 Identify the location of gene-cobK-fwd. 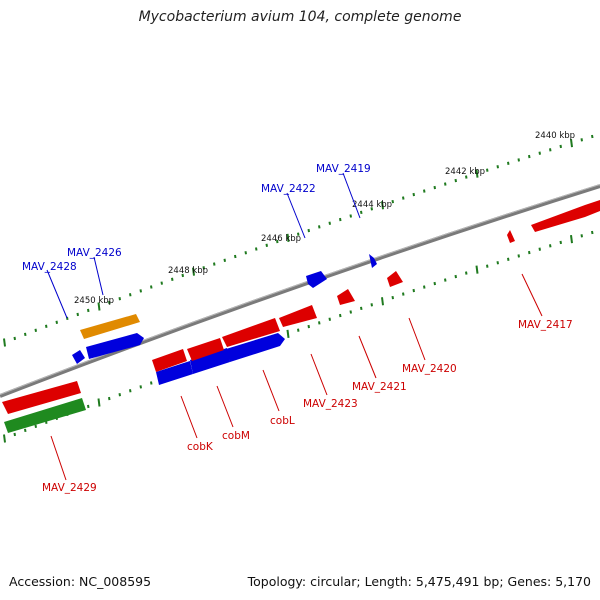
(174, 373).